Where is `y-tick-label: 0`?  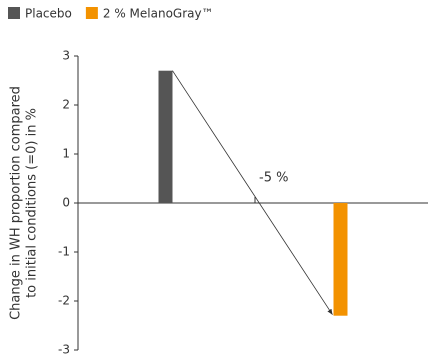
y-tick-label: 0 is located at coordinates (66, 203).